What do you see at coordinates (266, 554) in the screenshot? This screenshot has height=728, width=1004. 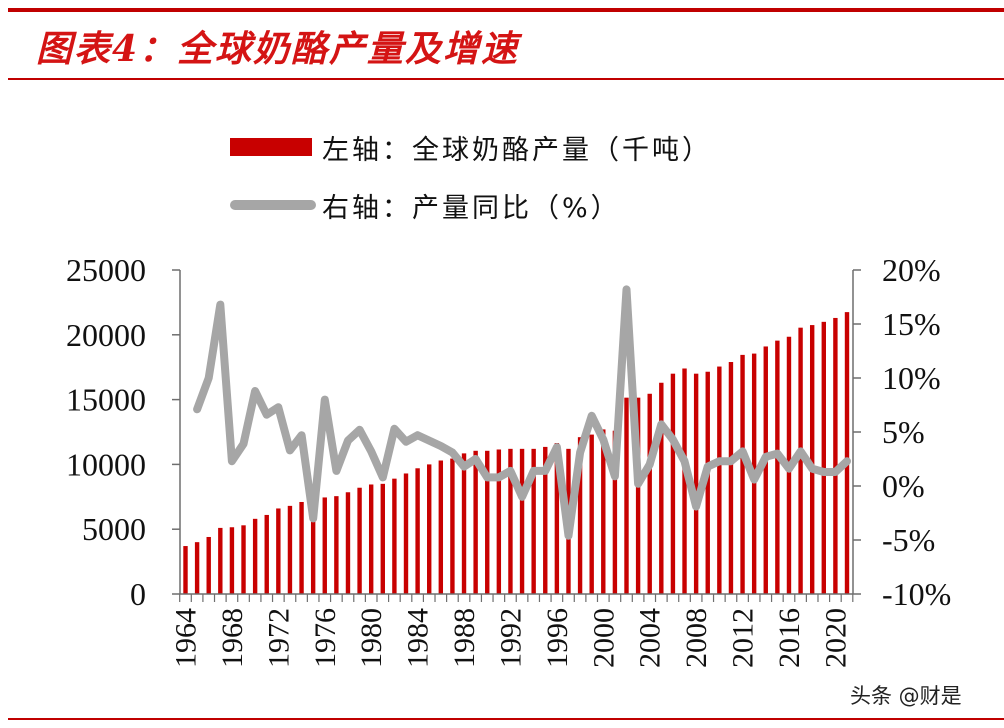 I see `bar-1971` at bounding box center [266, 554].